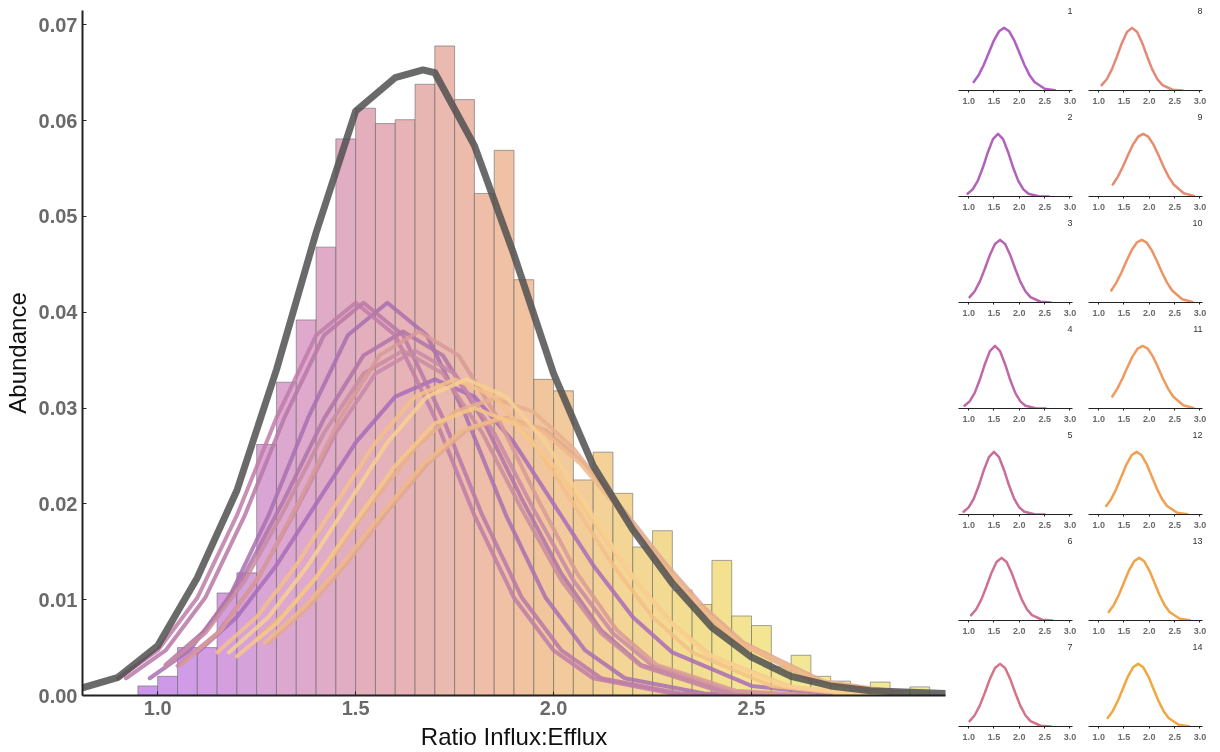 This screenshot has height=752, width=1220. What do you see at coordinates (1197, 646) in the screenshot?
I see `chart-title: 14` at bounding box center [1197, 646].